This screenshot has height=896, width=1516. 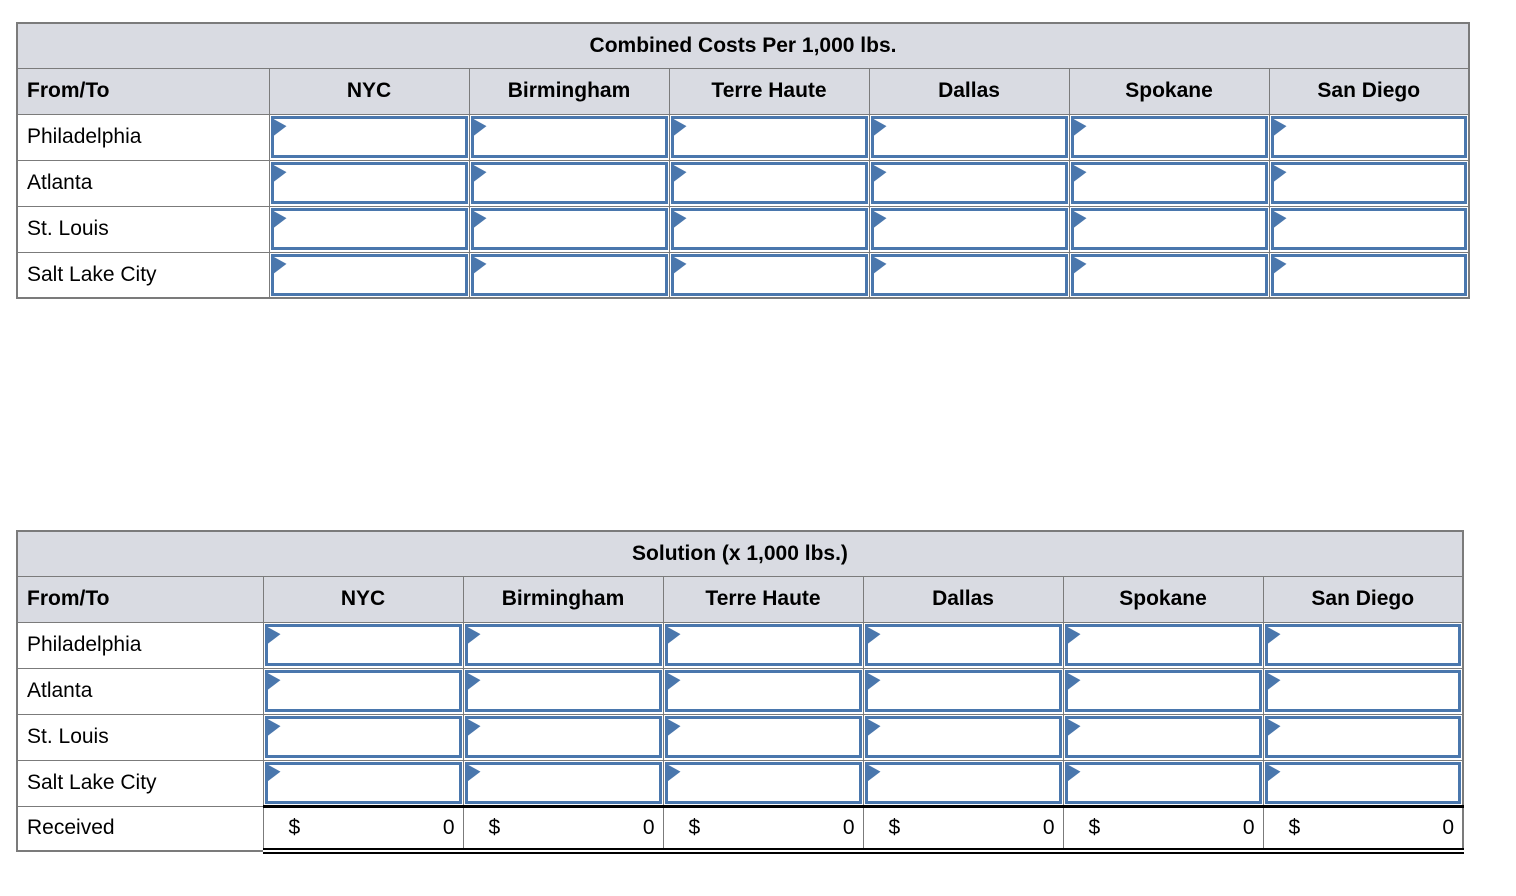 What do you see at coordinates (1163, 599) in the screenshot?
I see `column-header: Spokane` at bounding box center [1163, 599].